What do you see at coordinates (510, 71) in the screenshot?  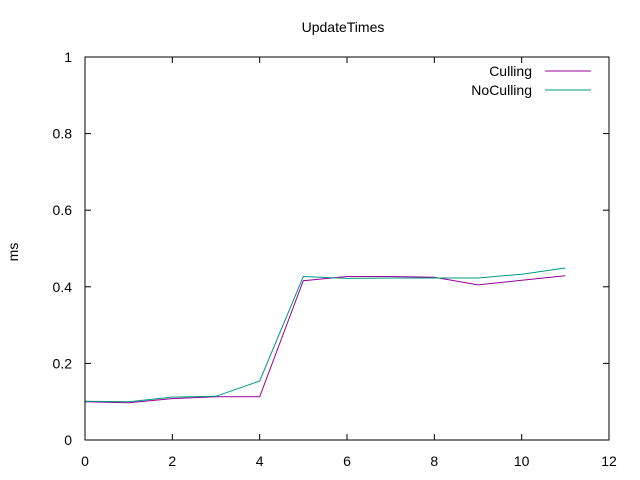 I see `legend-label-culling: Culling` at bounding box center [510, 71].